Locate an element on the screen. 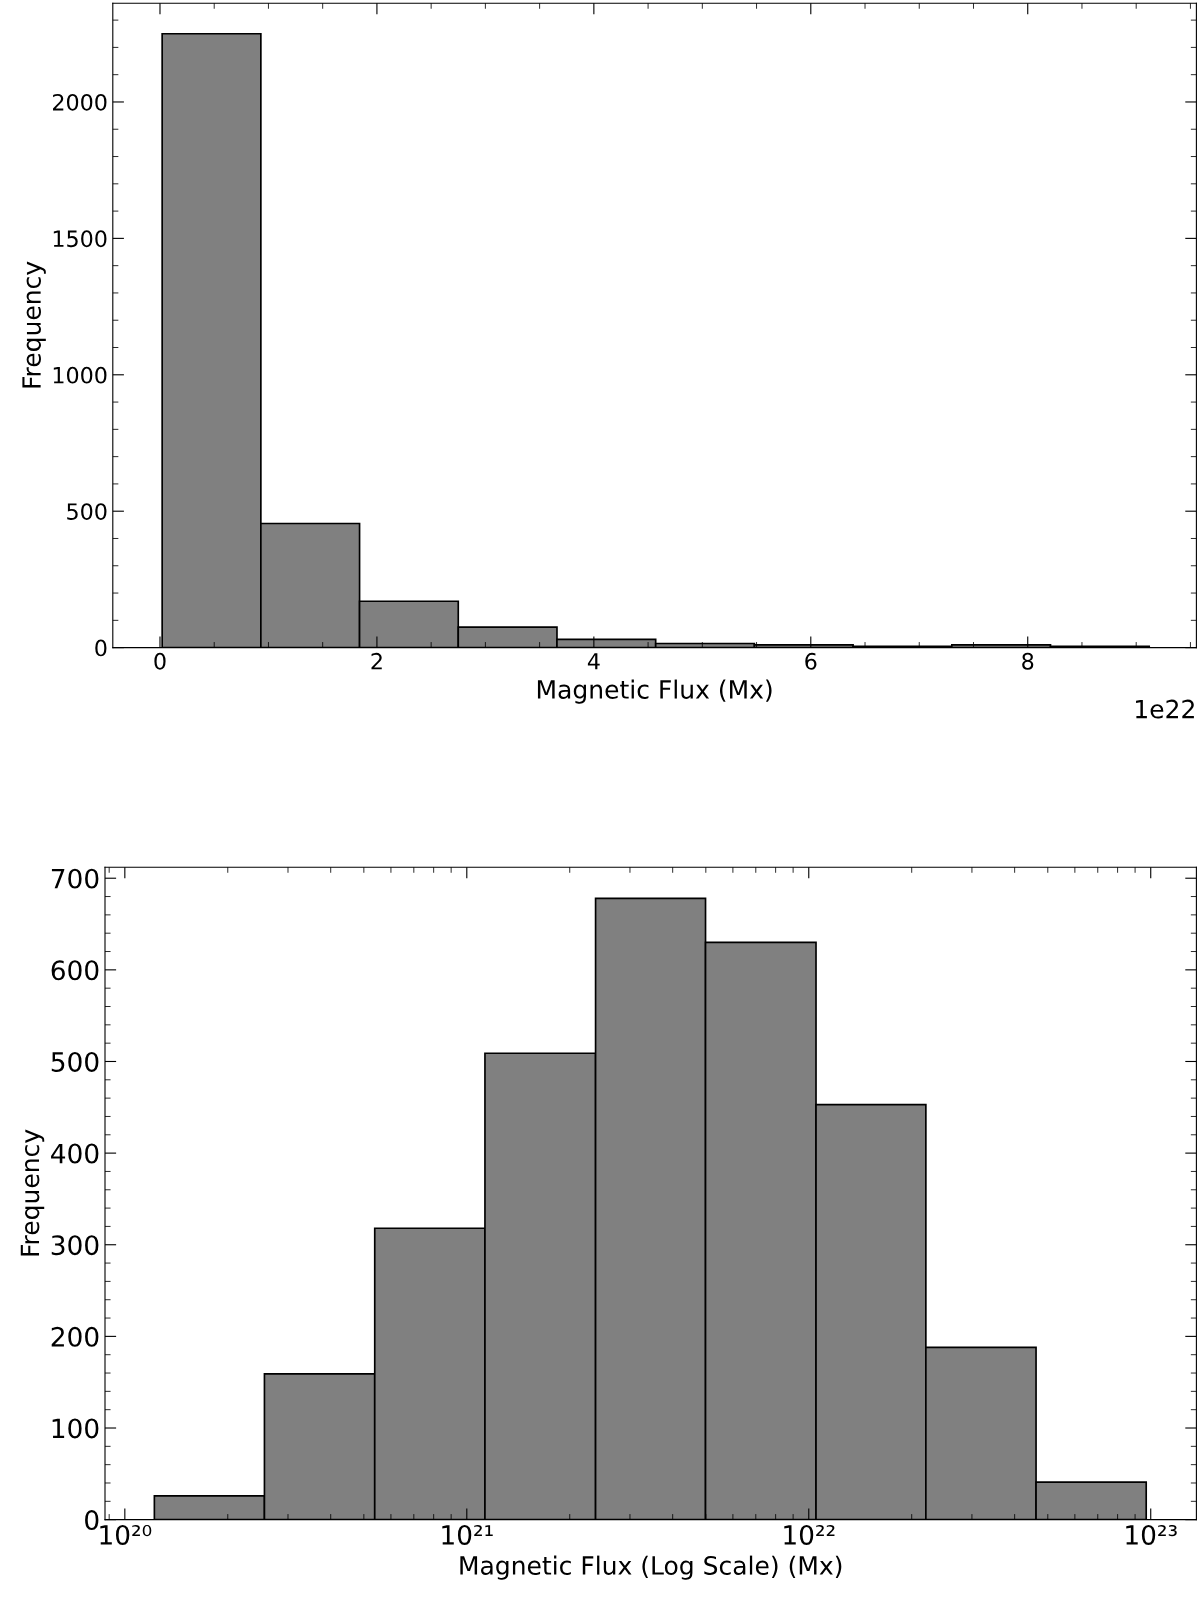  x-tick-label: 4 is located at coordinates (593, 661).